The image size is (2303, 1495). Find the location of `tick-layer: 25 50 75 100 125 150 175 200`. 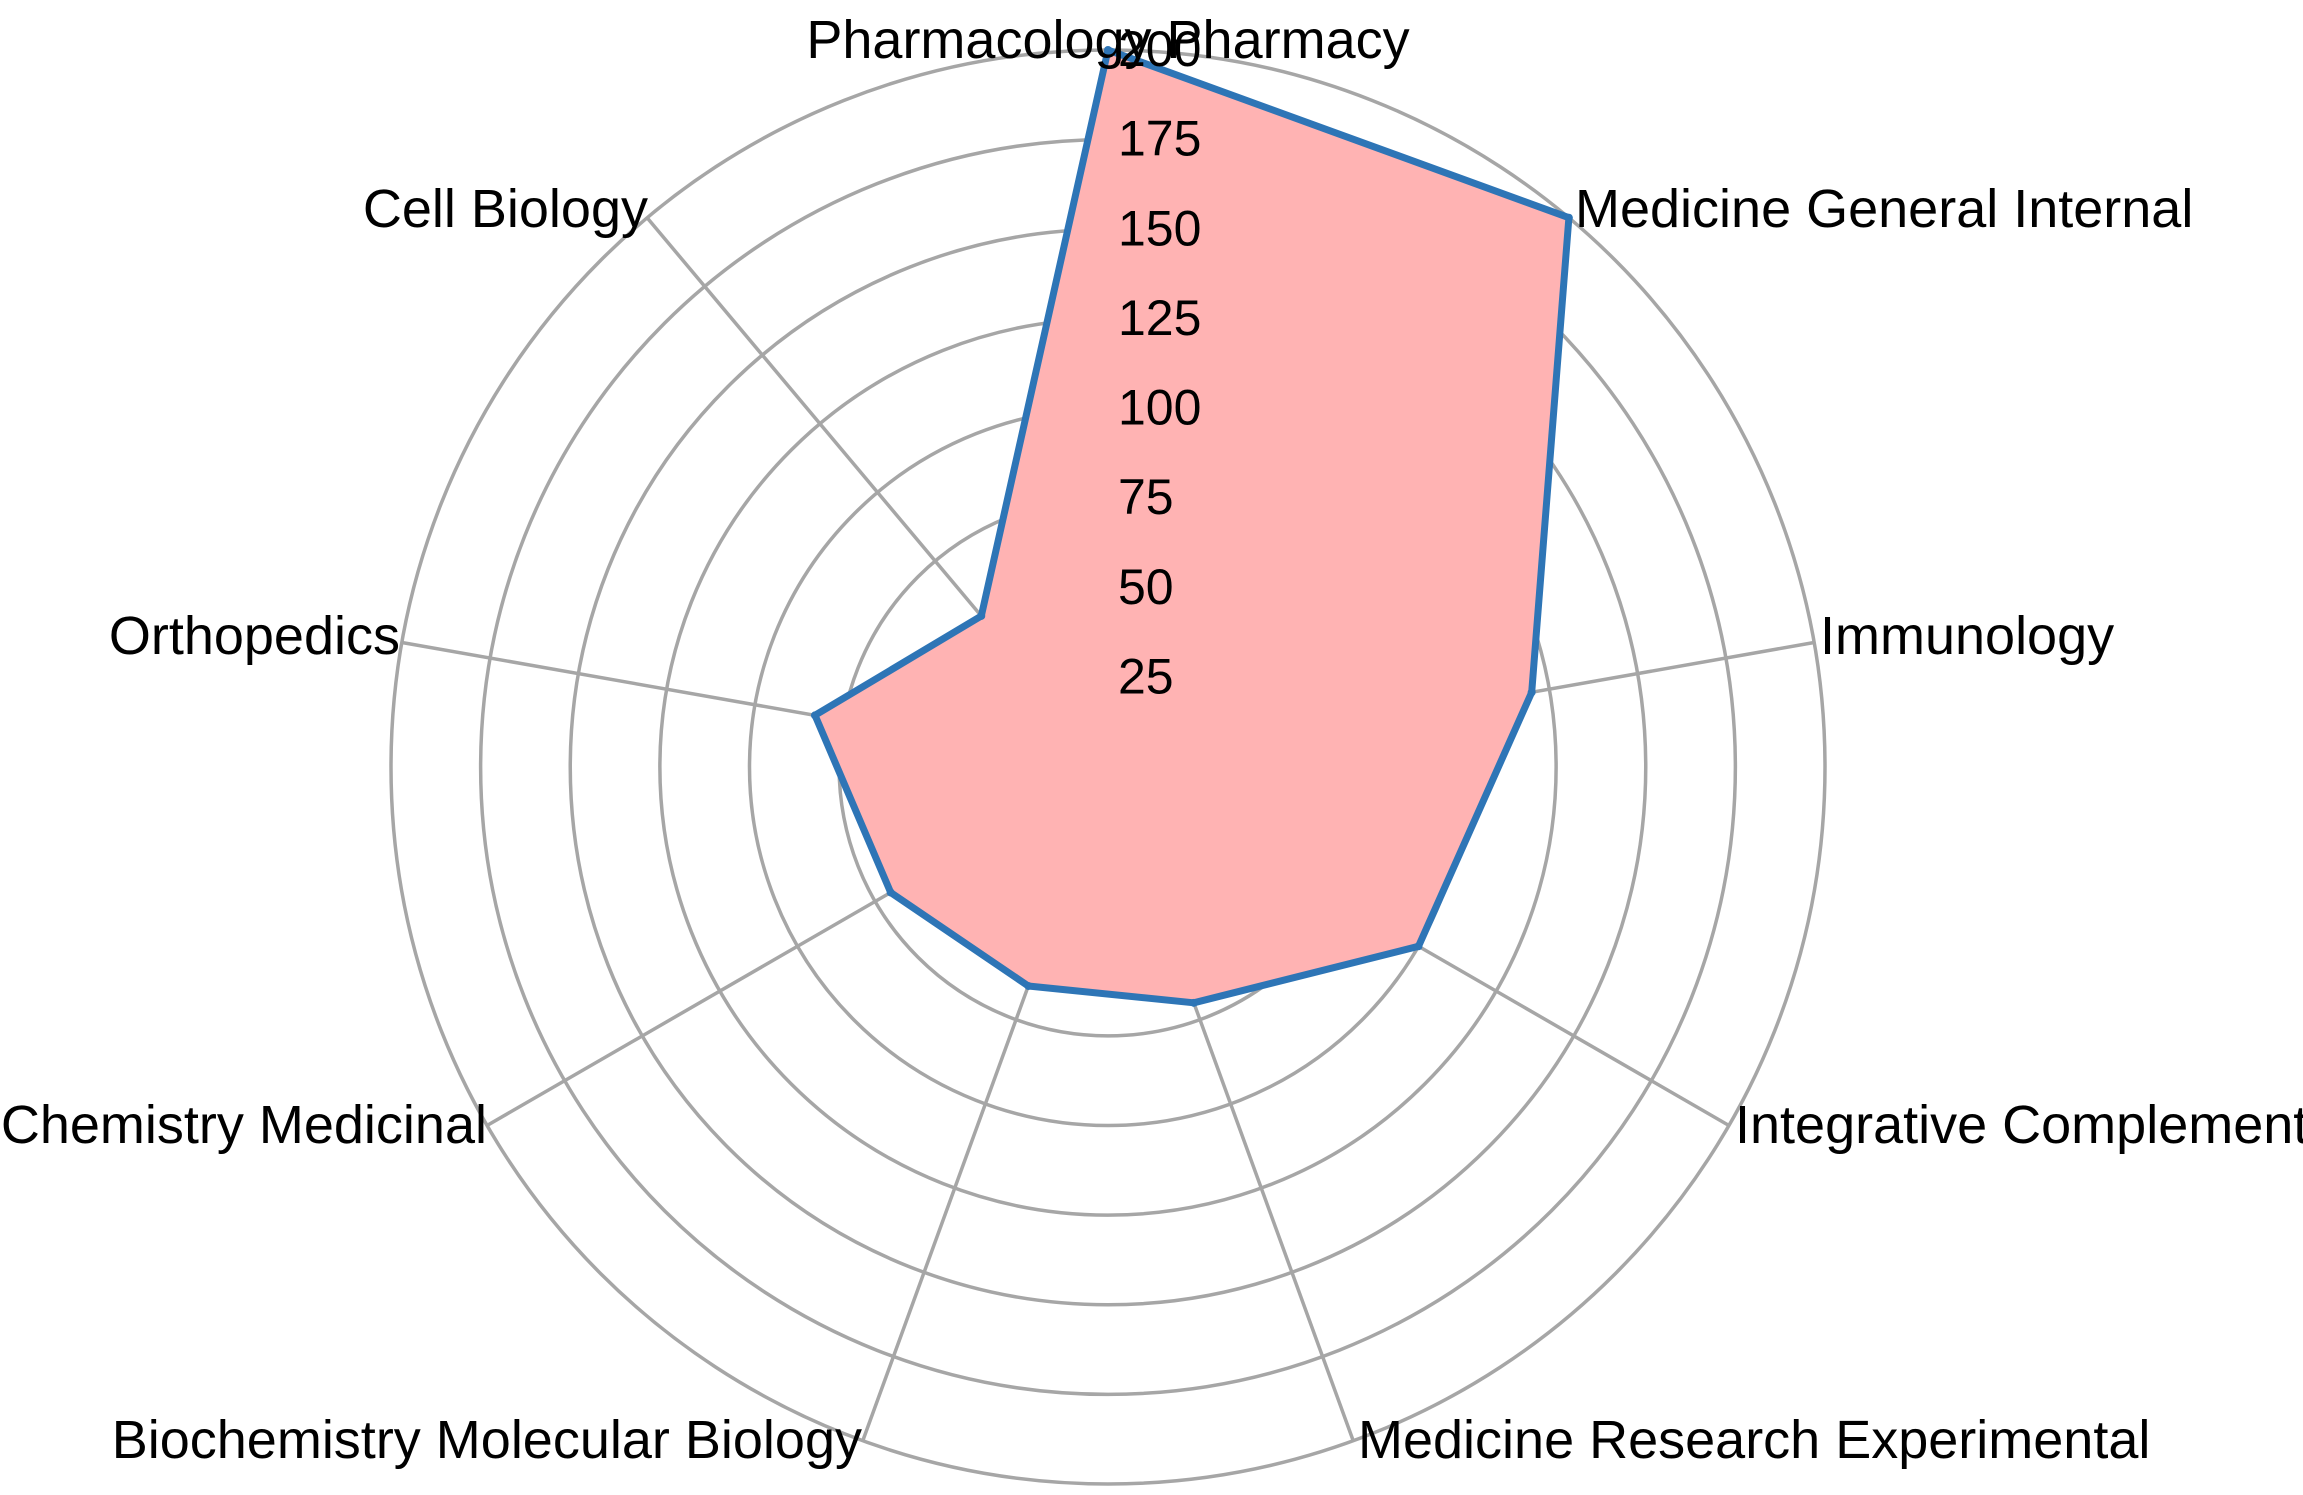

tick-layer: 25 50 75 100 125 150 175 200 is located at coordinates (1159, 362).